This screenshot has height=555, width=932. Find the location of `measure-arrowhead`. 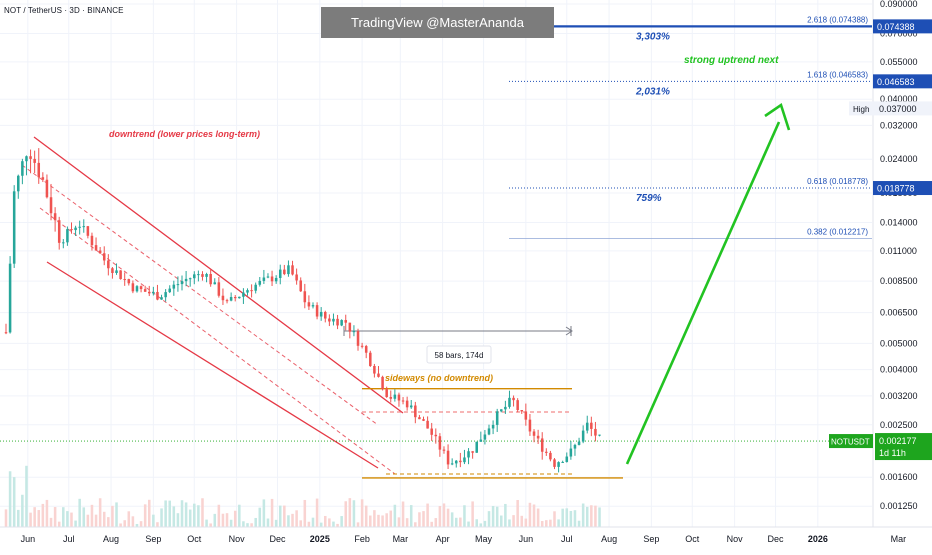

measure-arrowhead is located at coordinates (569, 331).